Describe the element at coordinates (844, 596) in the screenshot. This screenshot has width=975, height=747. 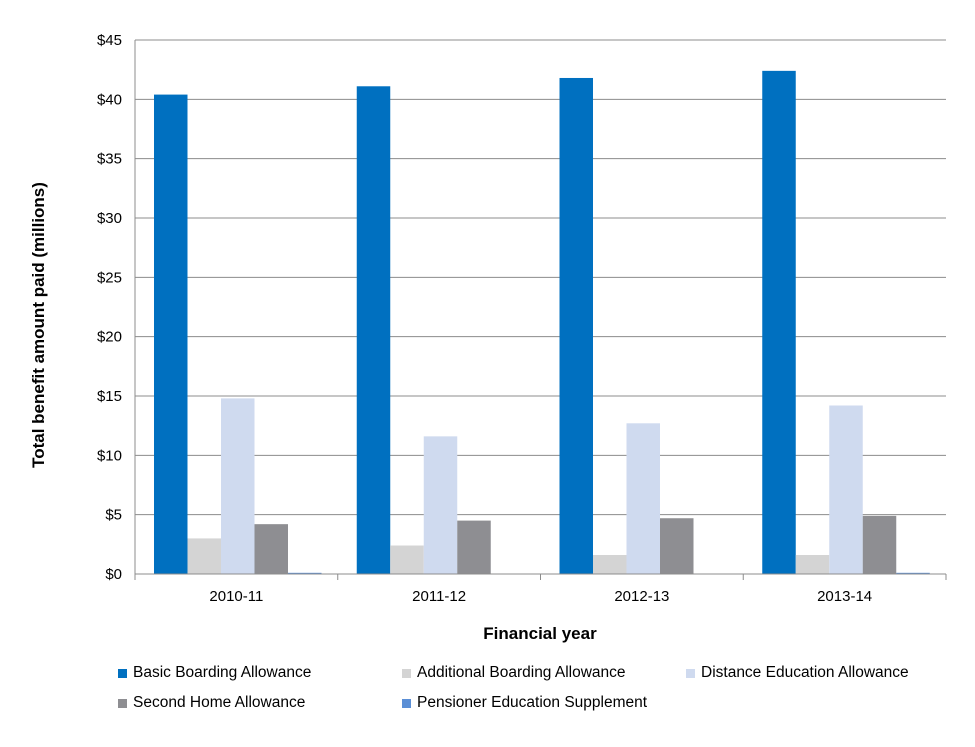
I see `x-tick-label: 2013-14` at that location.